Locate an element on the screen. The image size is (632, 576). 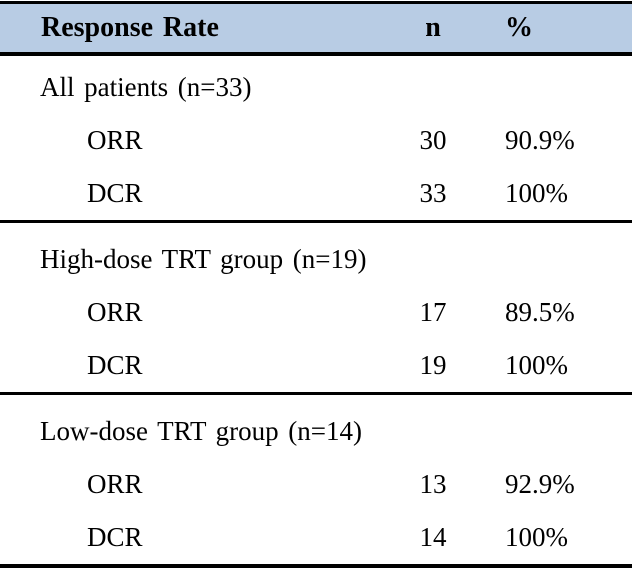
row-n-value: 14 is located at coordinates (433, 537).